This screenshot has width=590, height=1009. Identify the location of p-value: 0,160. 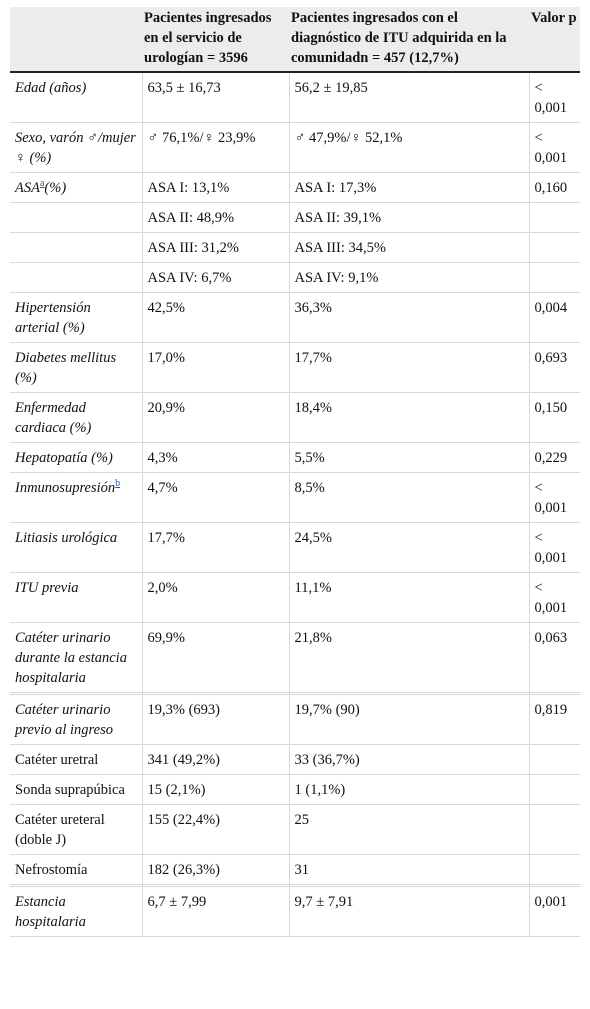
(554, 187).